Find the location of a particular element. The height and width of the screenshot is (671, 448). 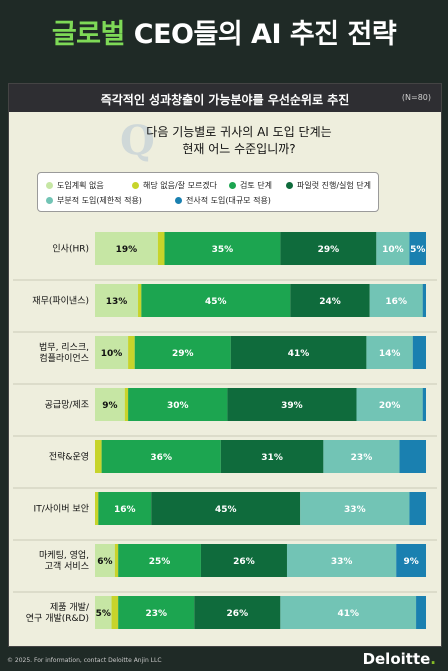

logo-text: Deloitte is located at coordinates (396, 659).